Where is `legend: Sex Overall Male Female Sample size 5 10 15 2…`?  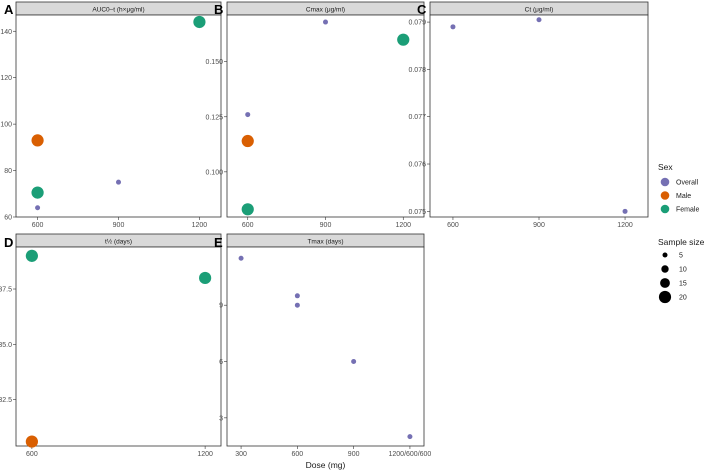 legend: Sex Overall Male Female Sample size 5 10 15 2… is located at coordinates (681, 233).